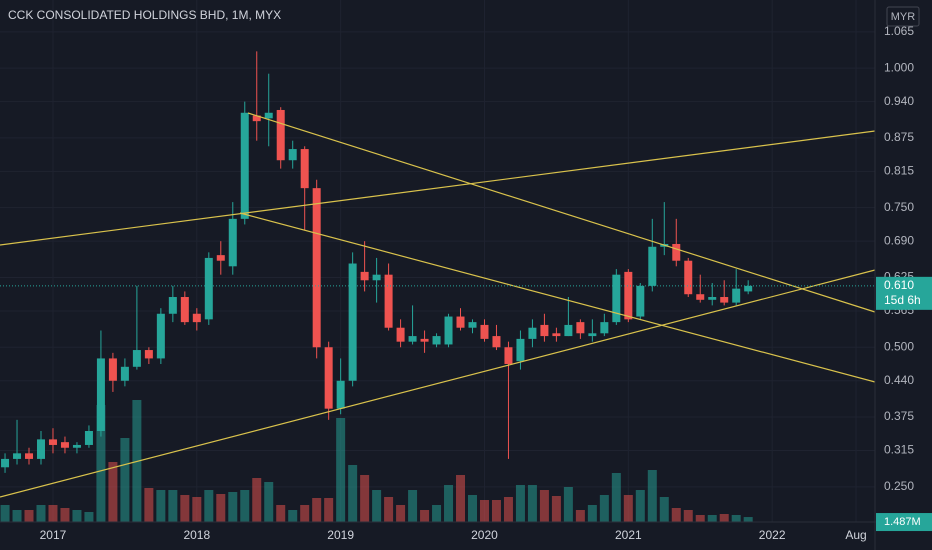  What do you see at coordinates (484, 535) in the screenshot?
I see `x-tick-label: 2020` at bounding box center [484, 535].